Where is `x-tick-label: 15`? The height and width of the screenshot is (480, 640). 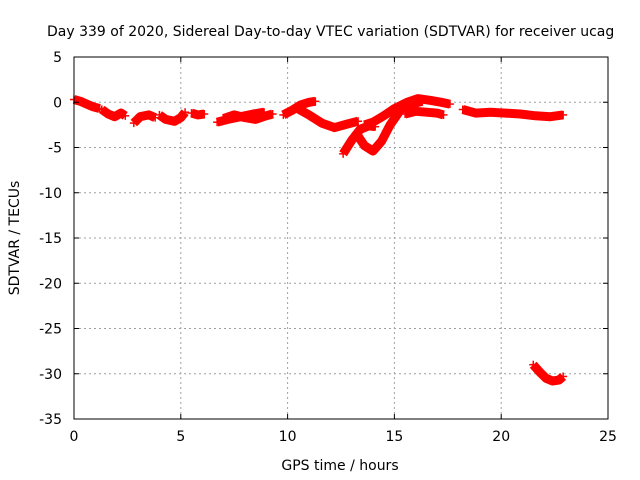 x-tick-label: 15 is located at coordinates (394, 437).